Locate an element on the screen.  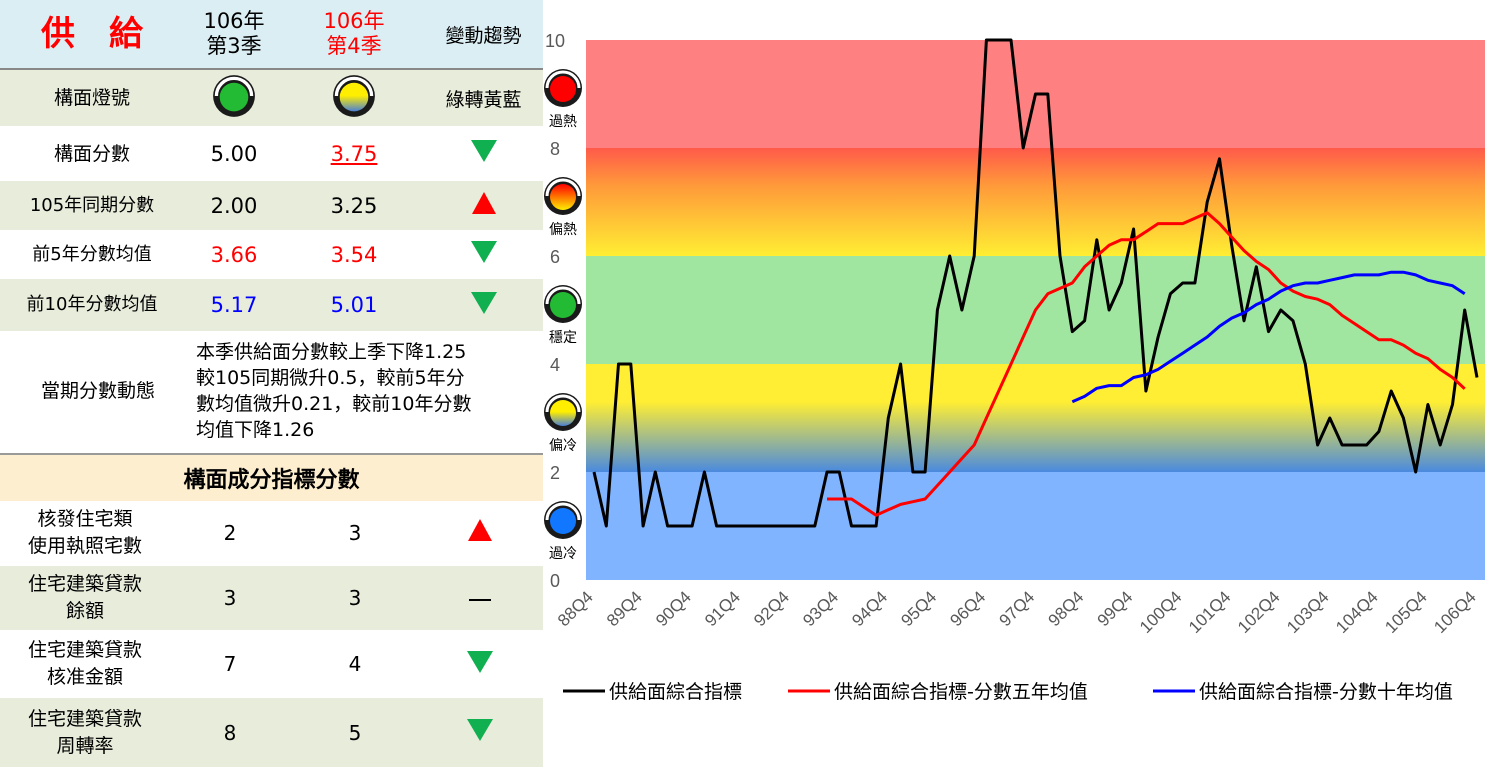
indicator-label: 住宅建築貸款 周轉率 is located at coordinates (85, 733).